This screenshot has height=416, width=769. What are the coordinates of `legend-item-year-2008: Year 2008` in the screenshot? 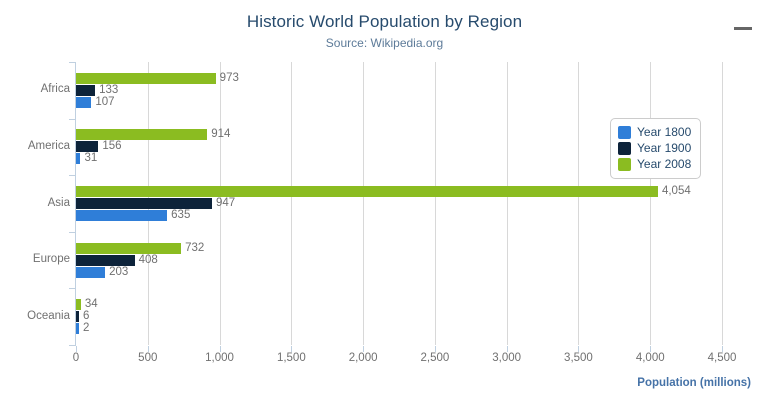 It's located at (654, 164).